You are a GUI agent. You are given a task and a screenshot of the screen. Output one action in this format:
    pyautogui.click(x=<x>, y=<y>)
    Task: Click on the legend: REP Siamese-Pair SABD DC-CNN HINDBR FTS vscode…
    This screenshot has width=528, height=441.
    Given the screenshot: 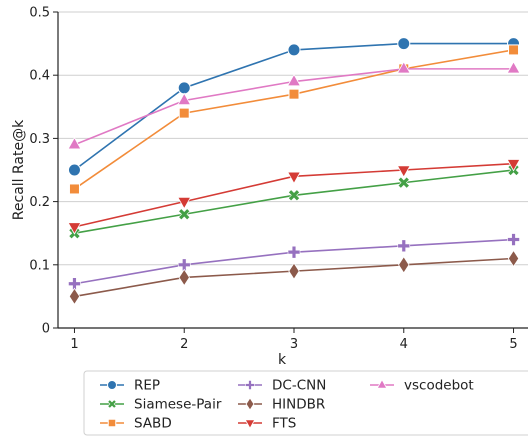 What is the action you would take?
    pyautogui.click(x=305, y=403)
    